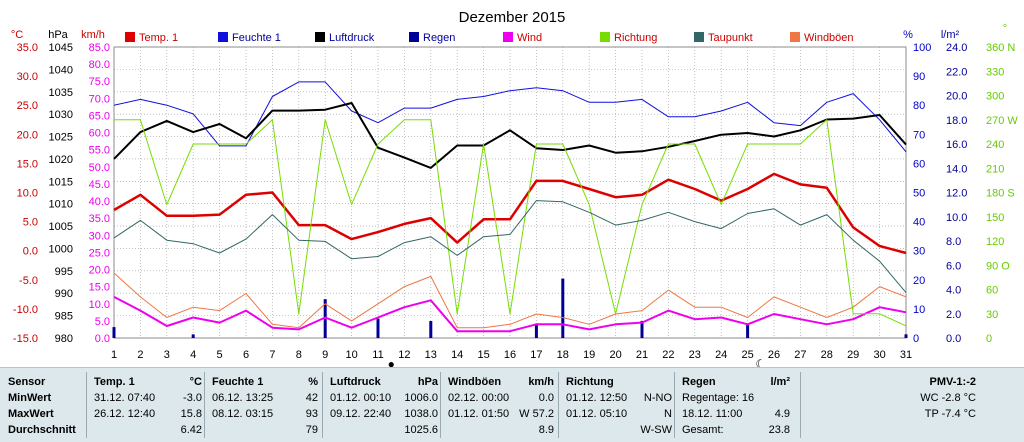 This screenshot has height=442, width=1024. Describe the element at coordinates (48, 406) in the screenshot. I see `sensor-column: Sensor MinWert MaxWert Durchschnitt` at that location.